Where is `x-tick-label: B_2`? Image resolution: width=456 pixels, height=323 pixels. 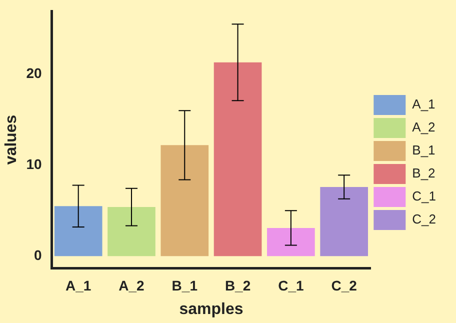
x-tick-label: B_2 is located at coordinates (237, 285).